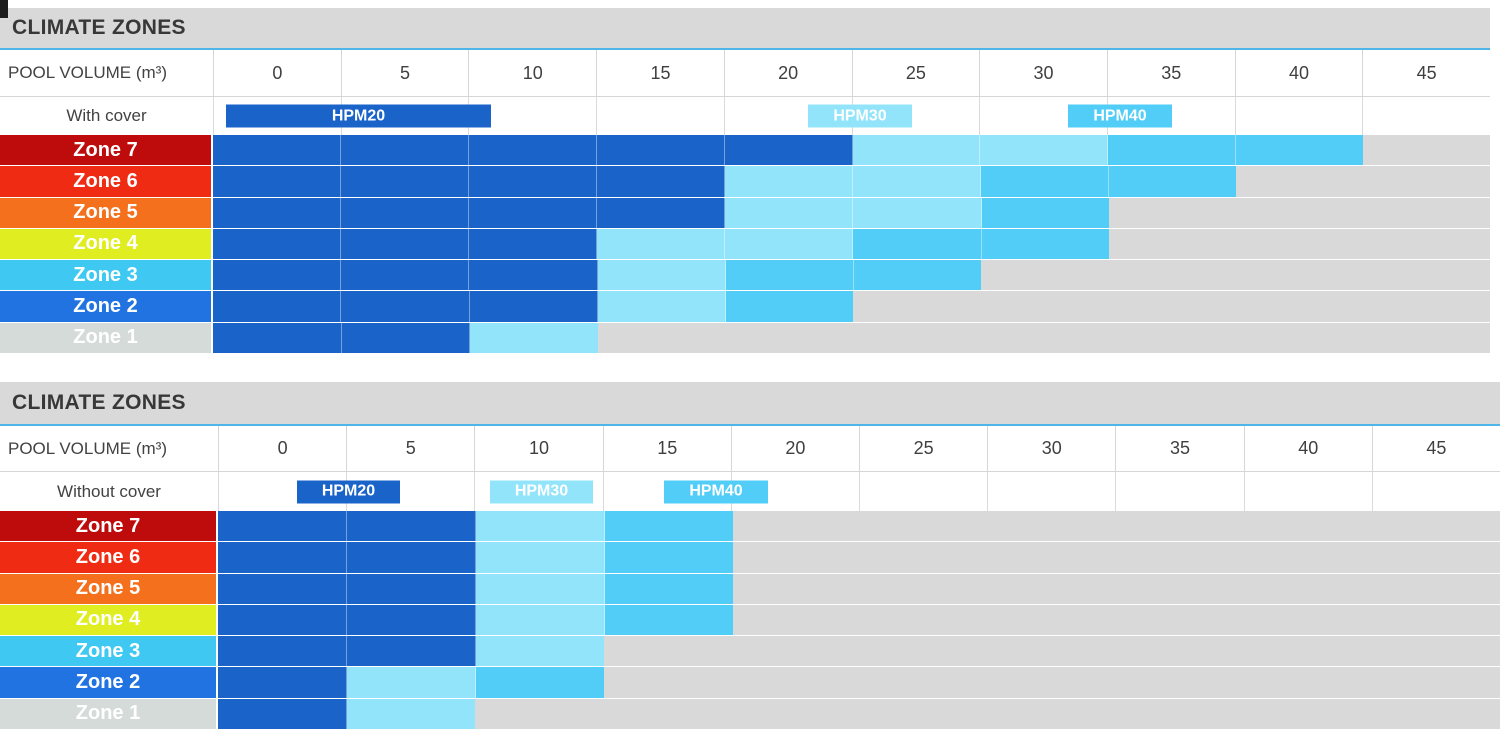 This screenshot has height=729, width=1500. What do you see at coordinates (541, 491) in the screenshot?
I see `hpm30-badge: HPM30` at bounding box center [541, 491].